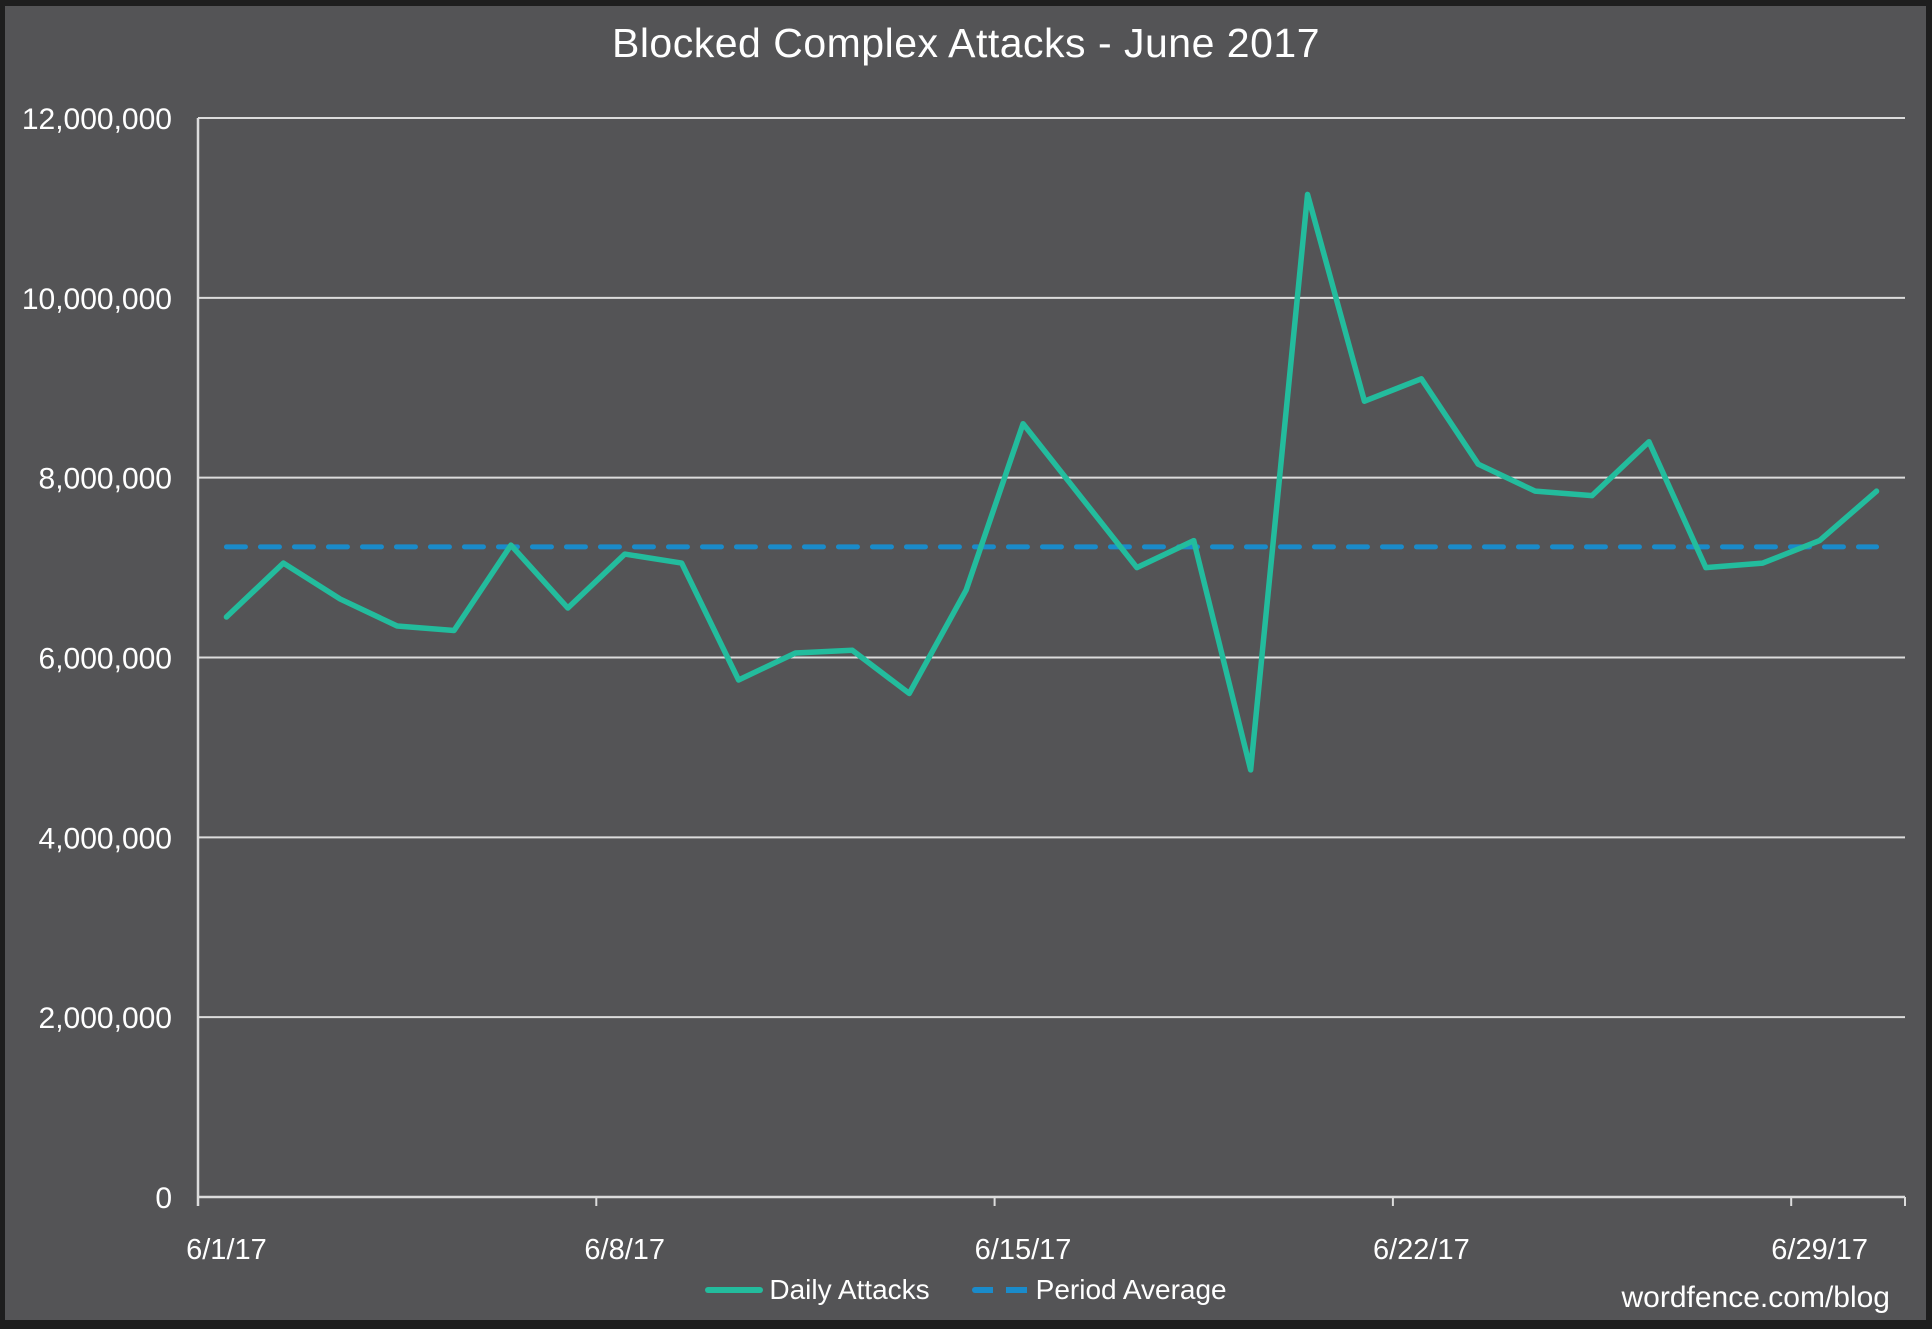 The image size is (1932, 1329). I want to click on daily-attacks-legend-swatch-icon, so click(734, 1290).